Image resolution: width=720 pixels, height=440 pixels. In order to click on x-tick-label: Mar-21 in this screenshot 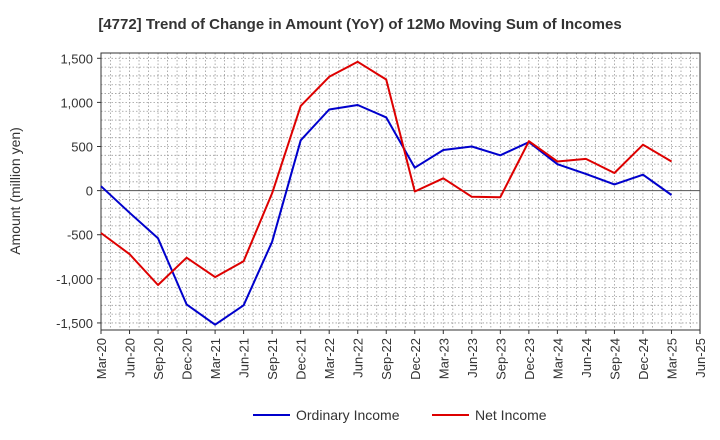, I will do `click(215, 358)`.